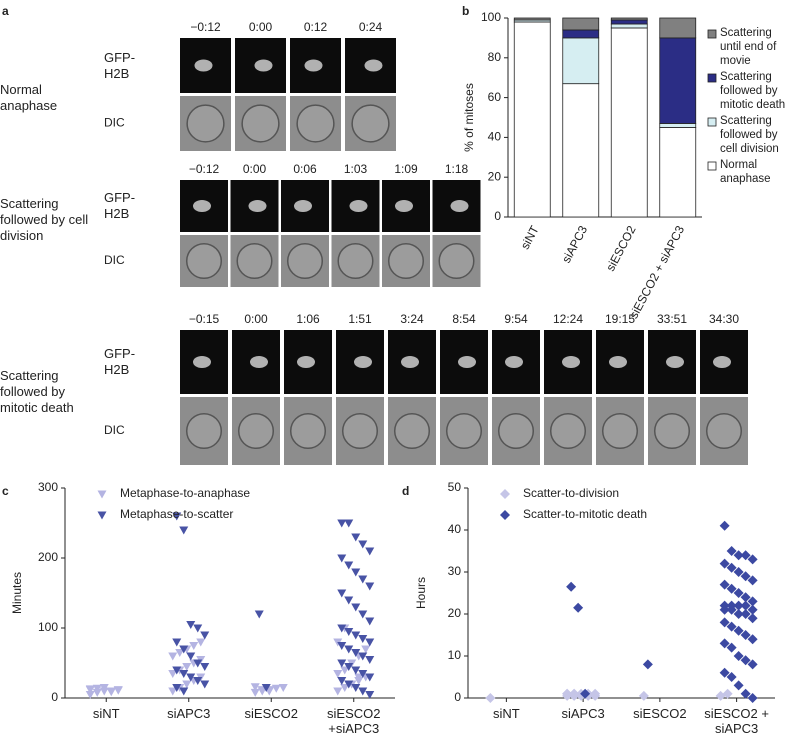  Describe the element at coordinates (17, 593) in the screenshot. I see `y-axis-label: Minutes` at that location.